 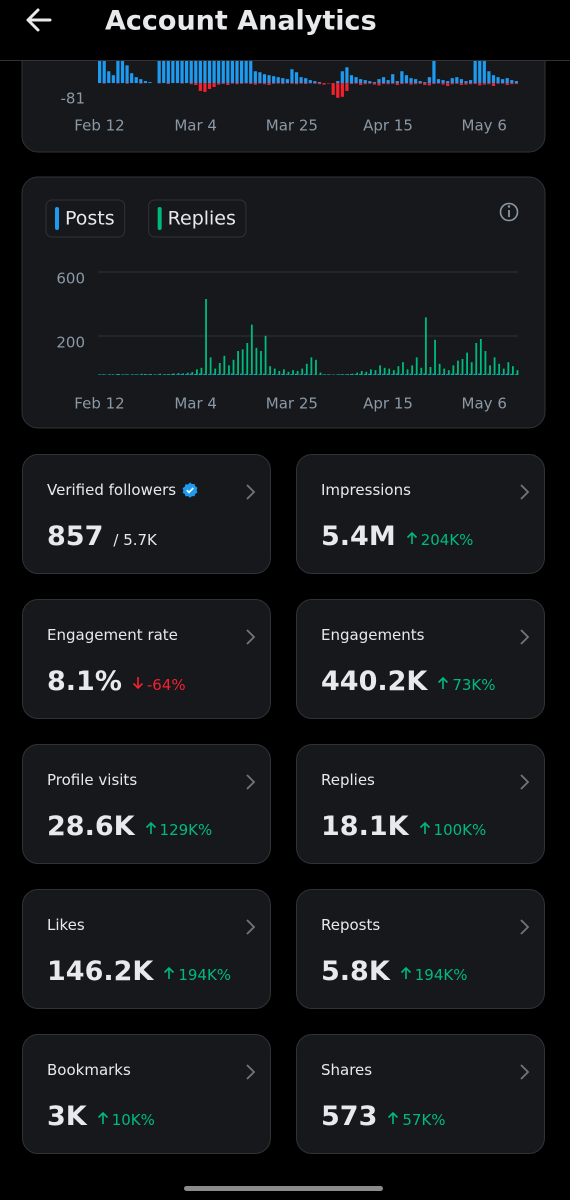 What do you see at coordinates (420, 1094) in the screenshot?
I see `stat-card: Shares 573 57K%` at bounding box center [420, 1094].